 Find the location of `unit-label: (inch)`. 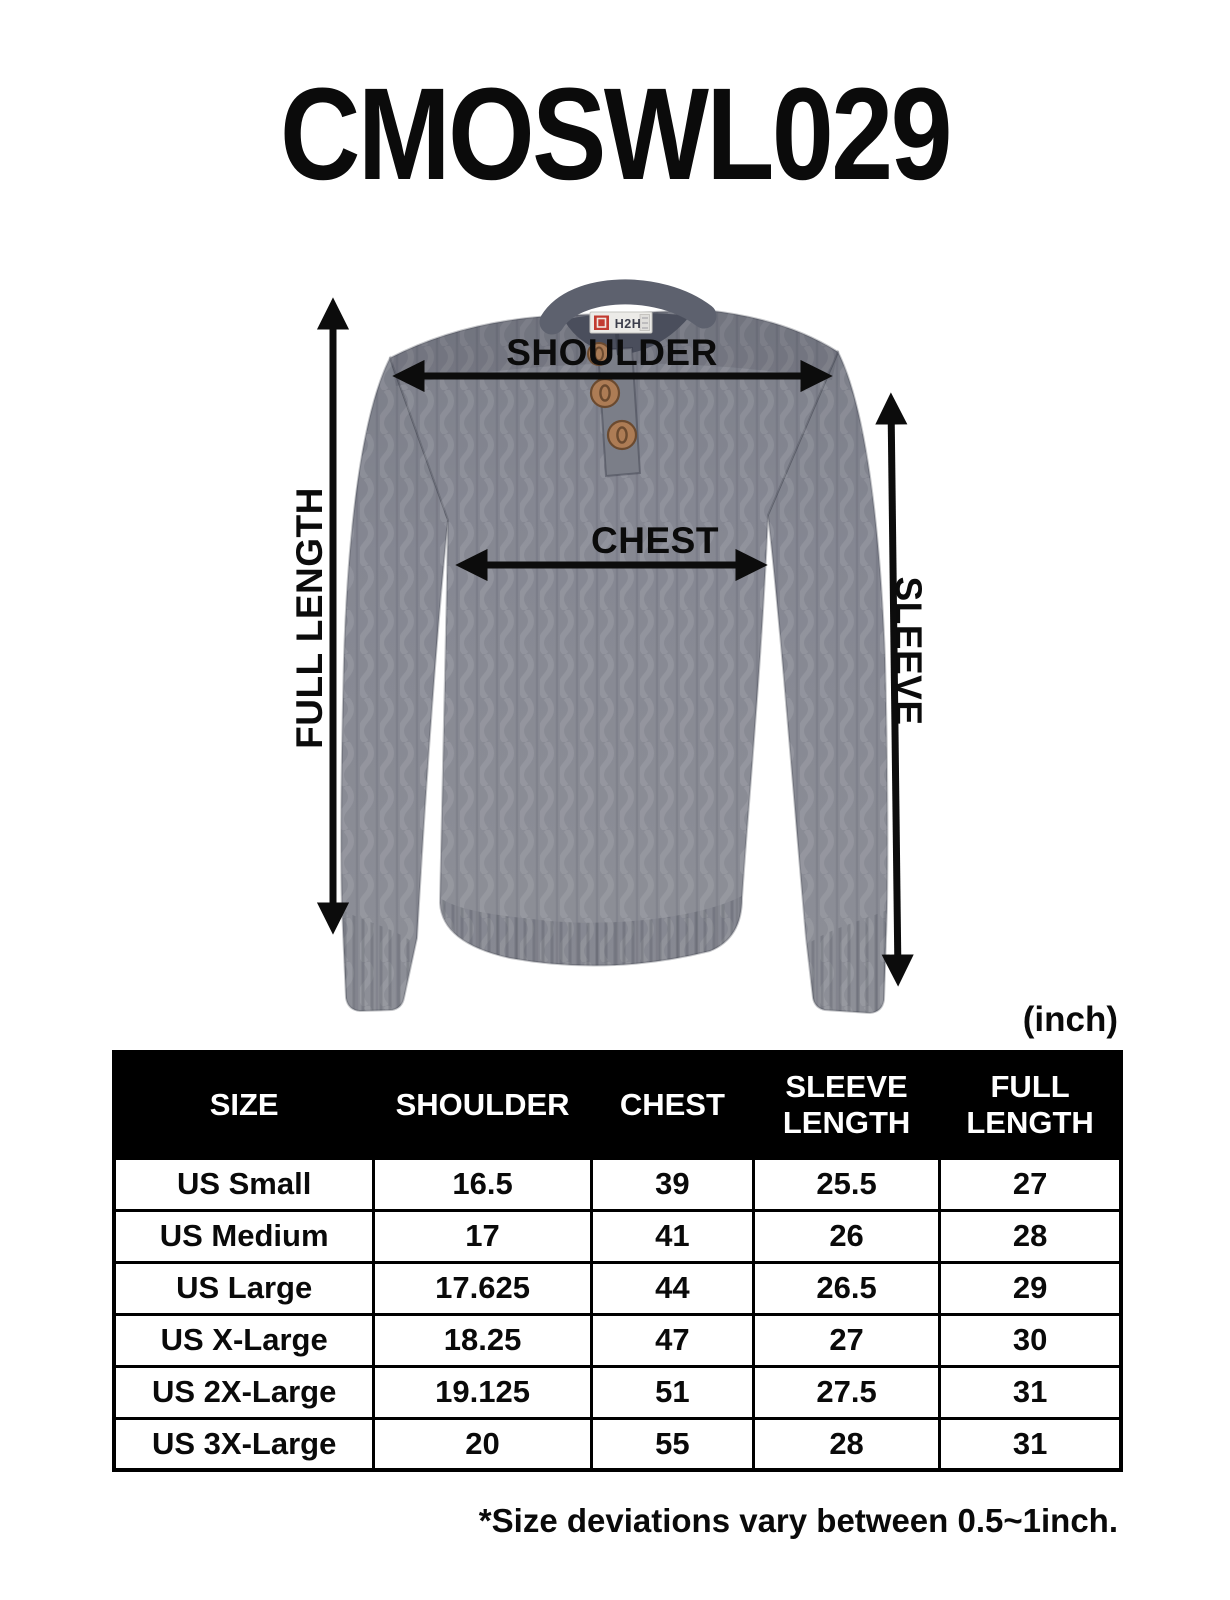

unit-label: (inch) is located at coordinates (1070, 1019).